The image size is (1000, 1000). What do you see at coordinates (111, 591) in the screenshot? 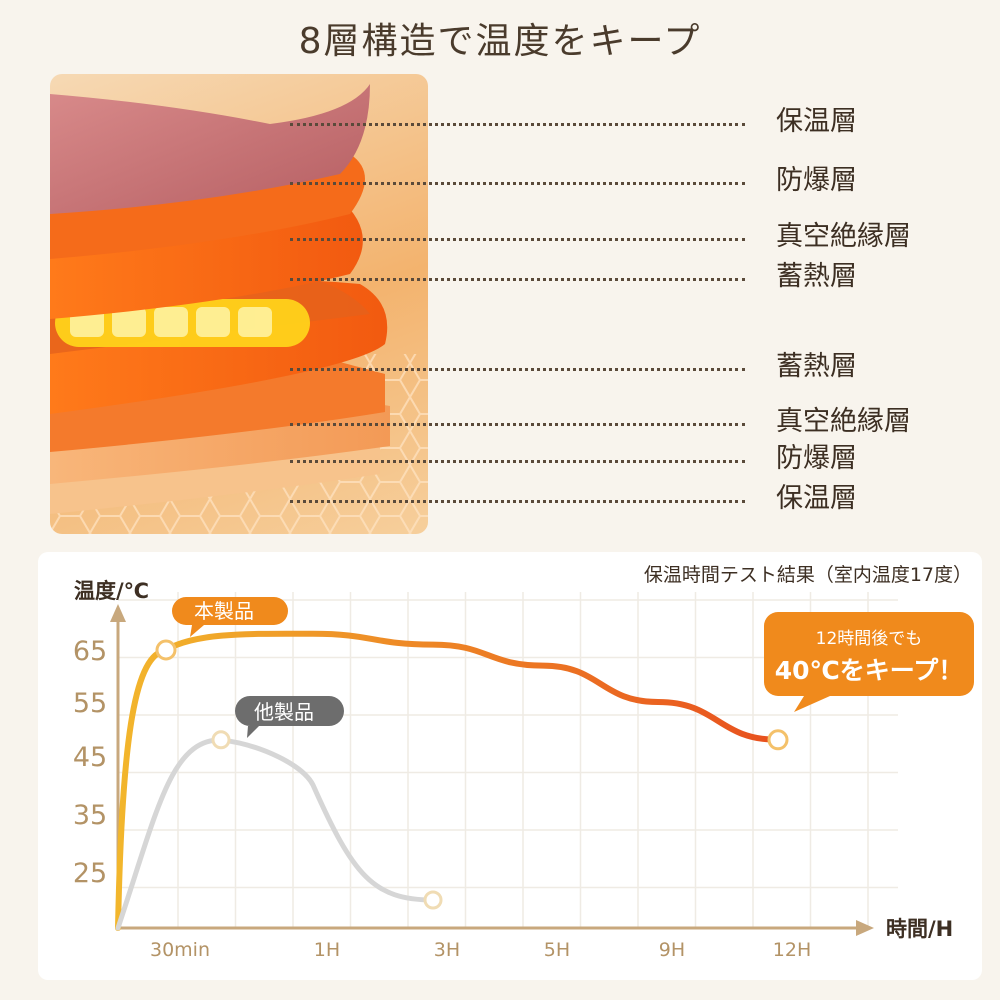
I see `y-axis-label: 温度/℃` at bounding box center [111, 591].